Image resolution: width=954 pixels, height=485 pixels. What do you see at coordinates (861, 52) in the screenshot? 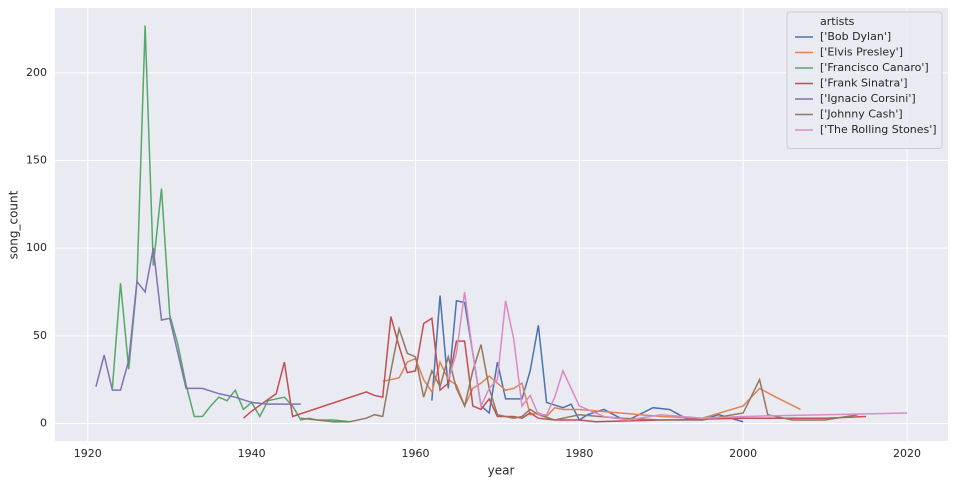
I see `legend-label: ['Elvis Presley']` at bounding box center [861, 52].